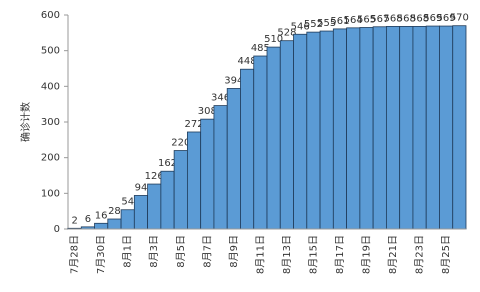 This screenshot has width=480, height=292. Describe the element at coordinates (141, 187) in the screenshot. I see `data-label: 94` at that location.